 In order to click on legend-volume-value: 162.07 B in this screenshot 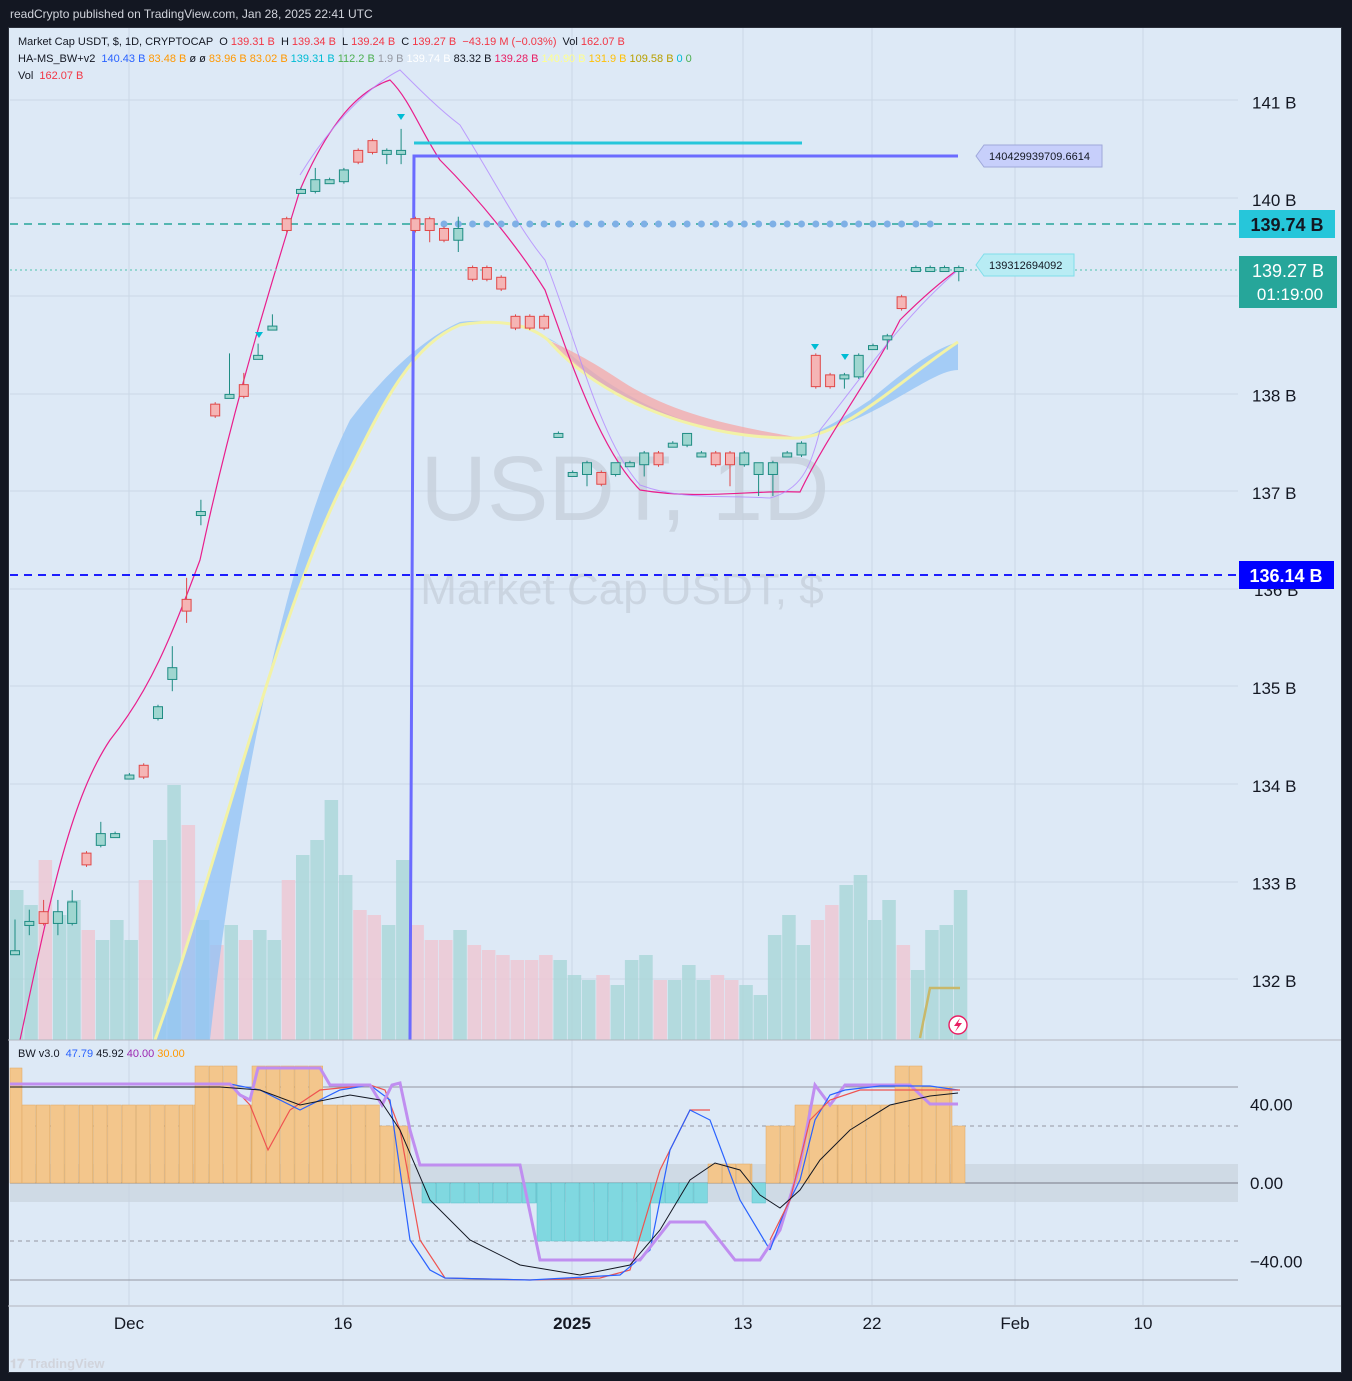, I will do `click(61, 76)`.